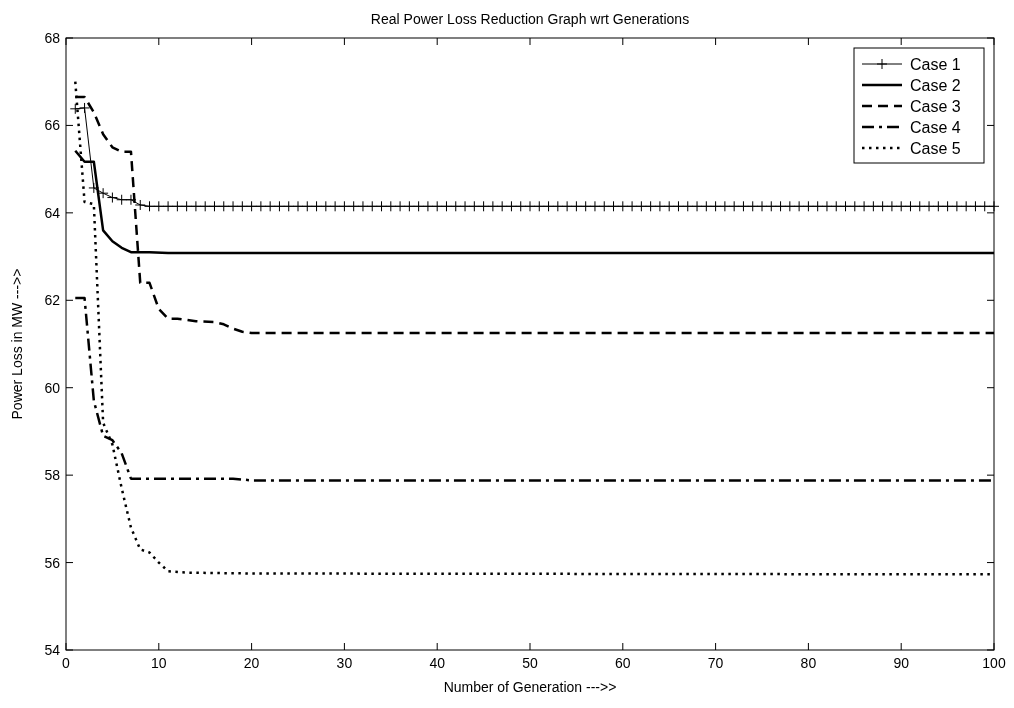 This screenshot has width=1014, height=708. Describe the element at coordinates (623, 663) in the screenshot. I see `x-tick-label: 60` at that location.